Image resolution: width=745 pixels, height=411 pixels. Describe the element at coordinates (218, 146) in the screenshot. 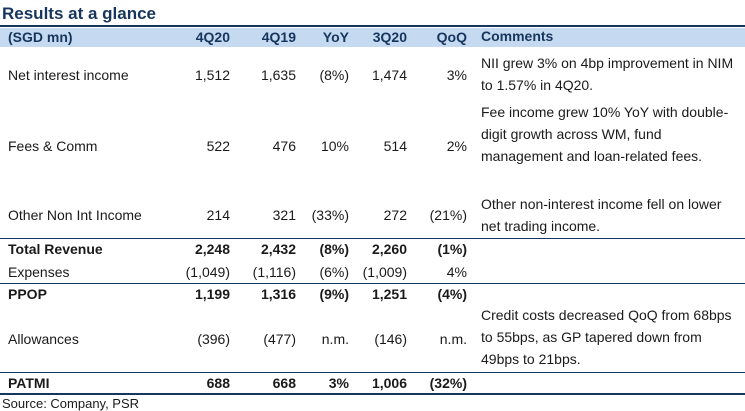

I see `cell-4q20: 522` at that location.